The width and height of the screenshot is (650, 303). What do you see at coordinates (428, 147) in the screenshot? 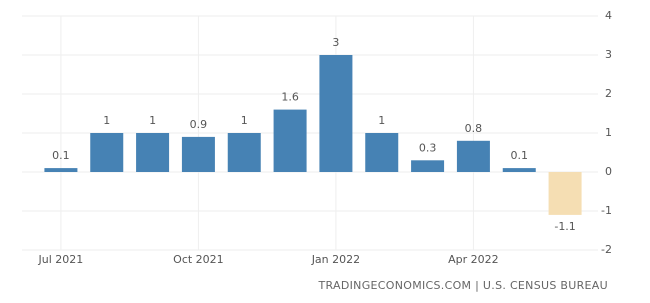
I see `value-label: 0.3` at bounding box center [428, 147].